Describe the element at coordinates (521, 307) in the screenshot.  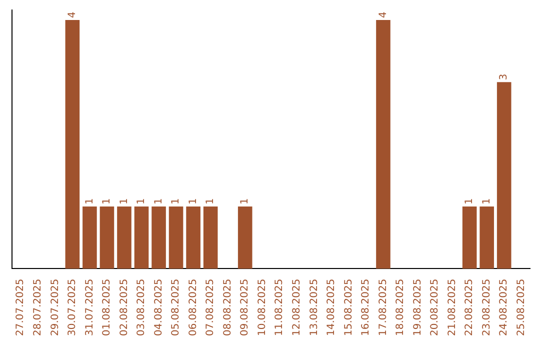
I see `x-tick-label: 25.08.2025` at that location.